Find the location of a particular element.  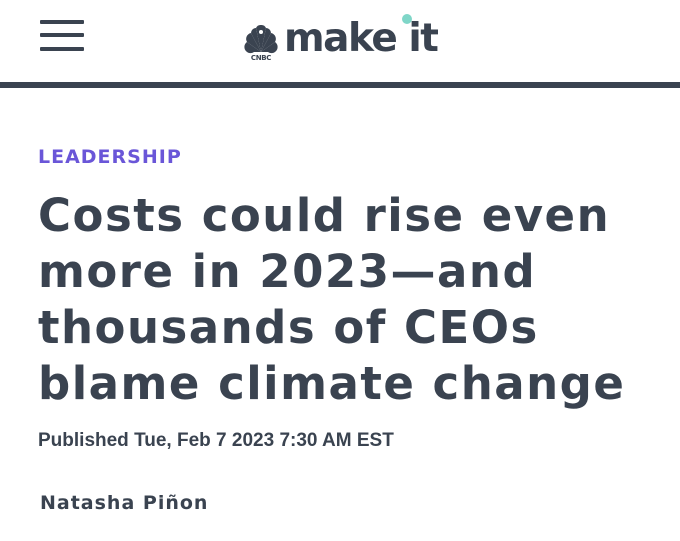

menu-bar-middle is located at coordinates (62, 35).